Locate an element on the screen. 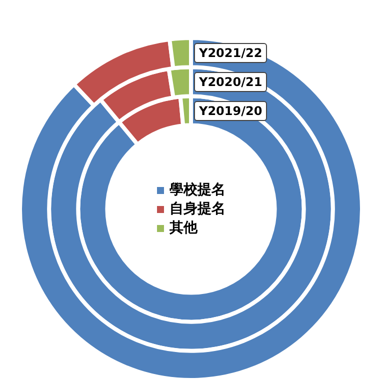  legend-label: 自身提名 is located at coordinates (198, 209).